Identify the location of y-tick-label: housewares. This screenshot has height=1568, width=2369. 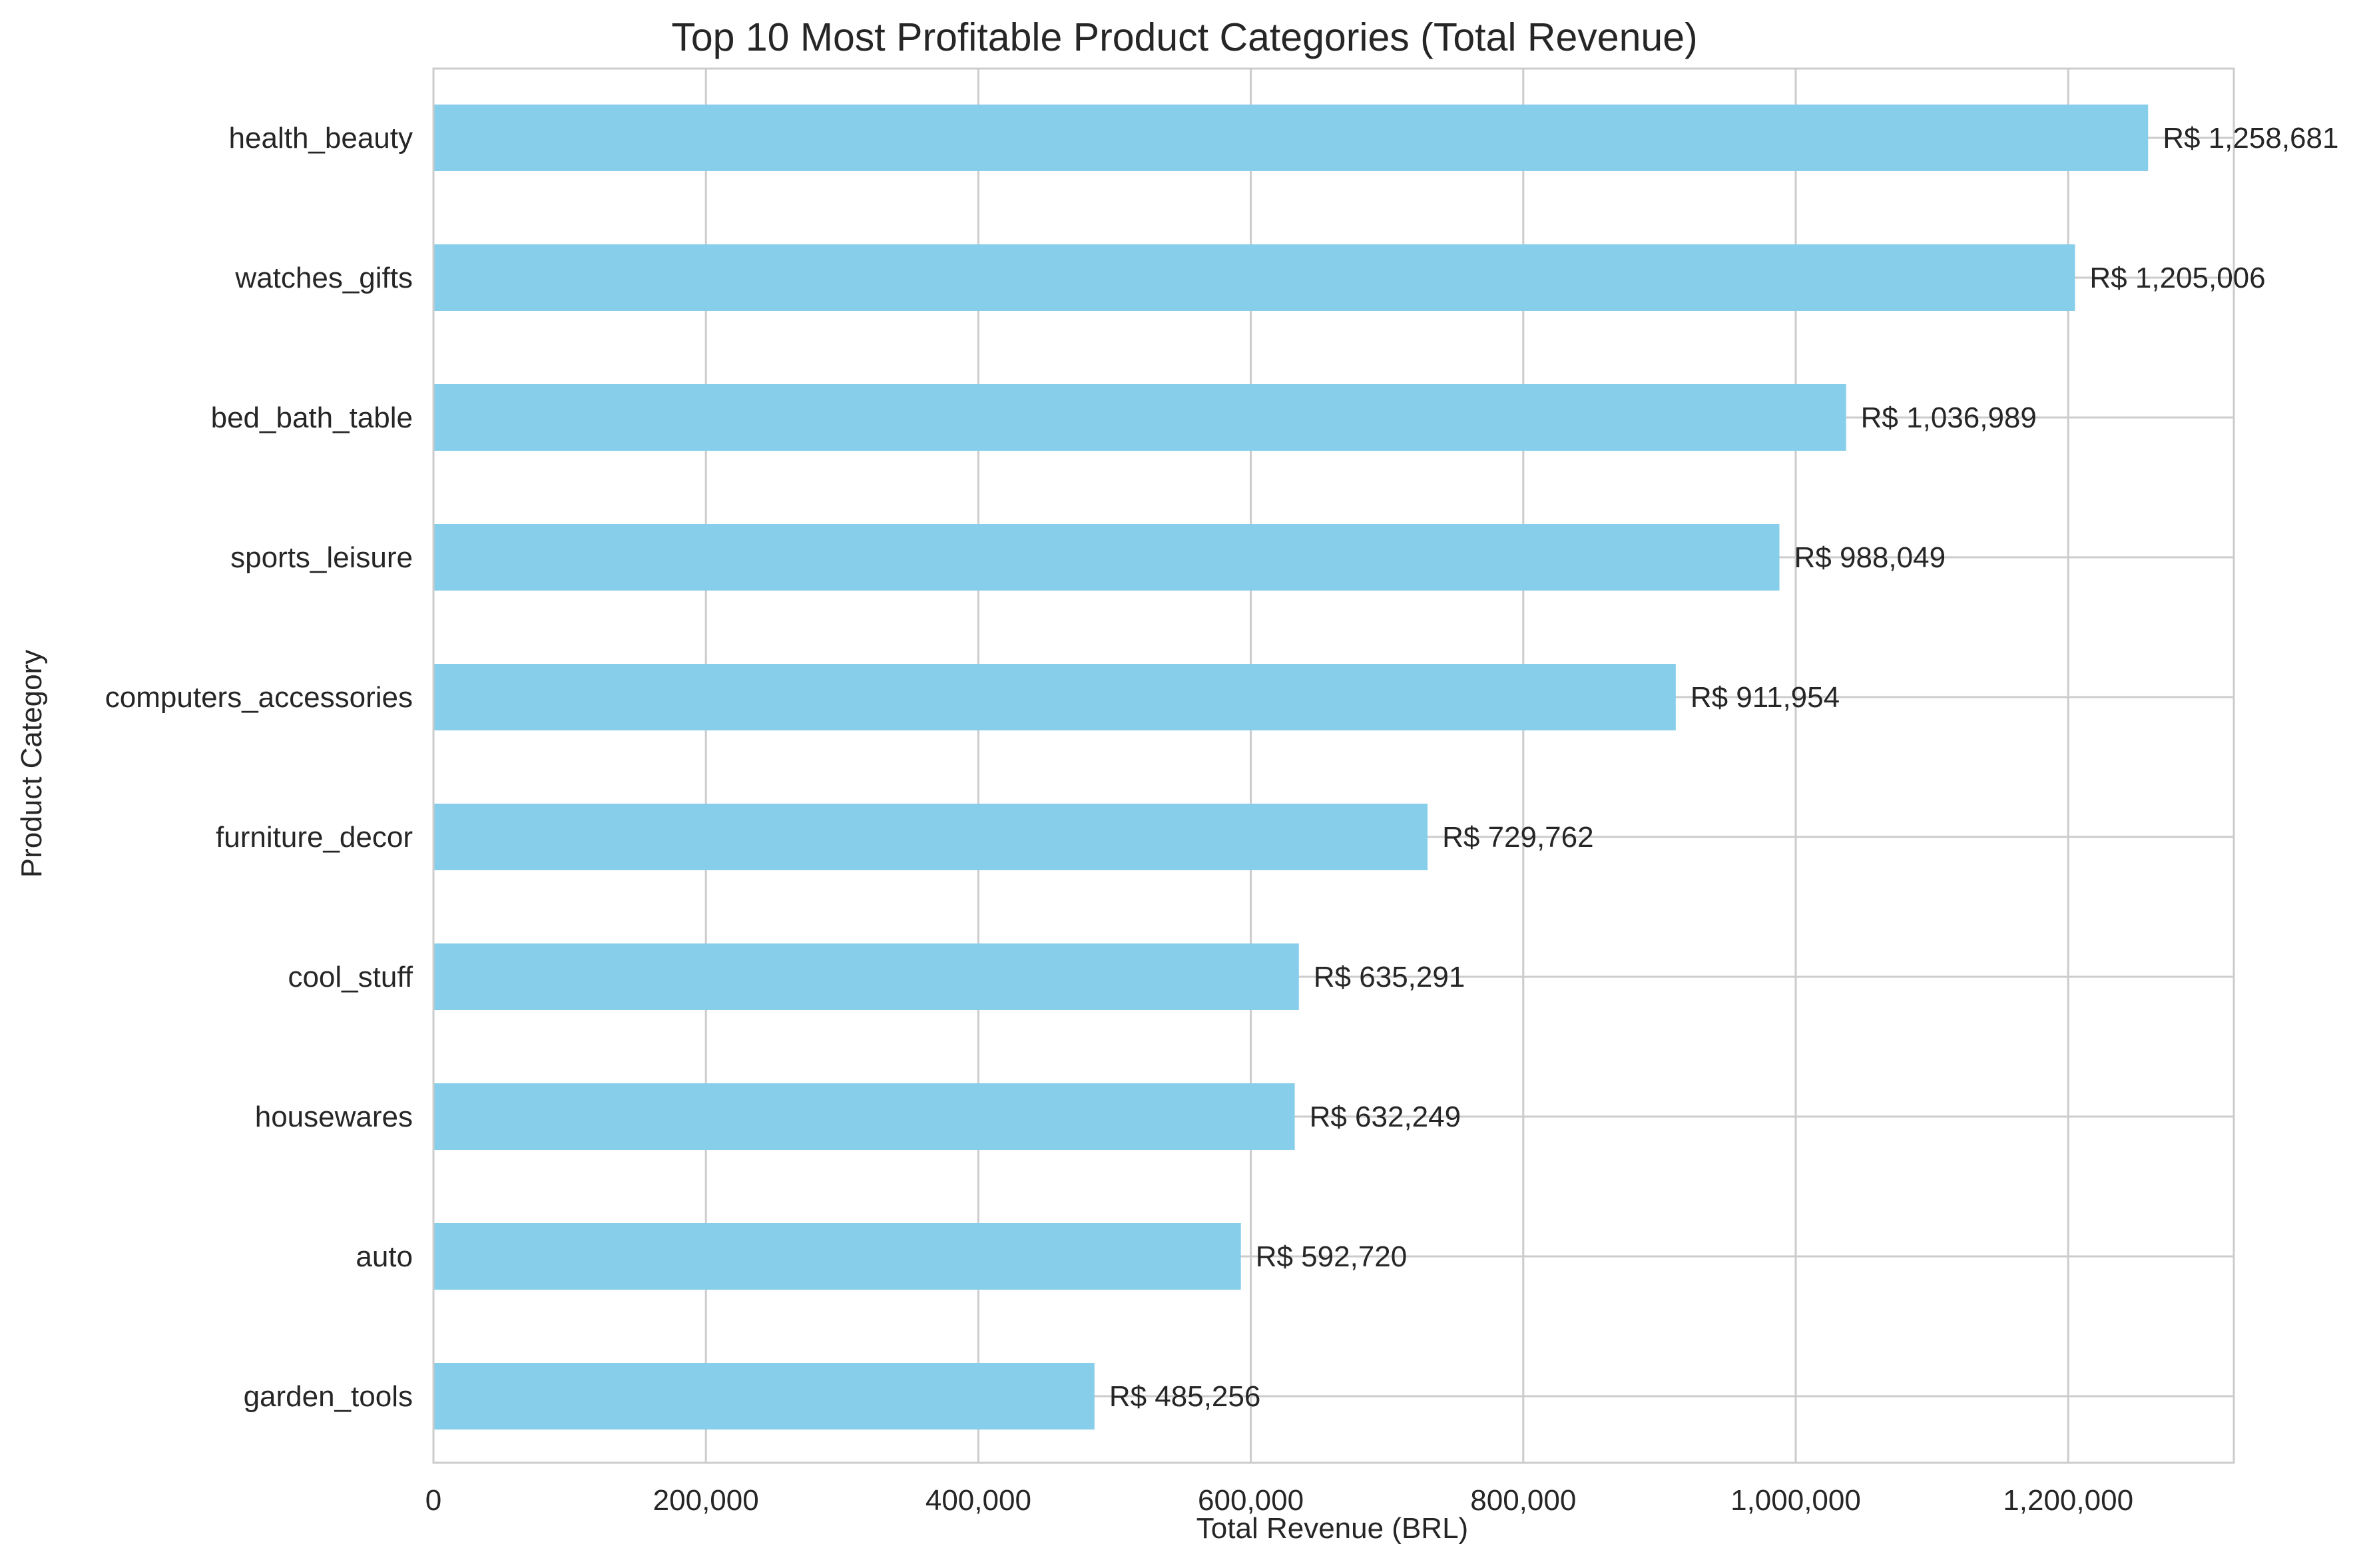
(334, 1117).